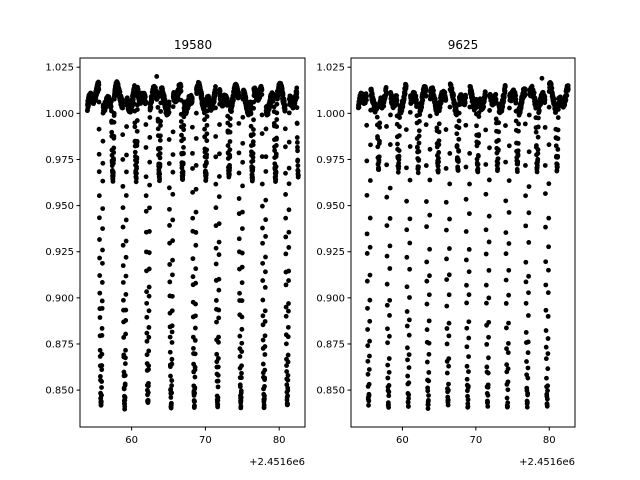 This screenshot has height=480, width=640. Describe the element at coordinates (263, 263) in the screenshot. I see `data-point-1980` at that location.